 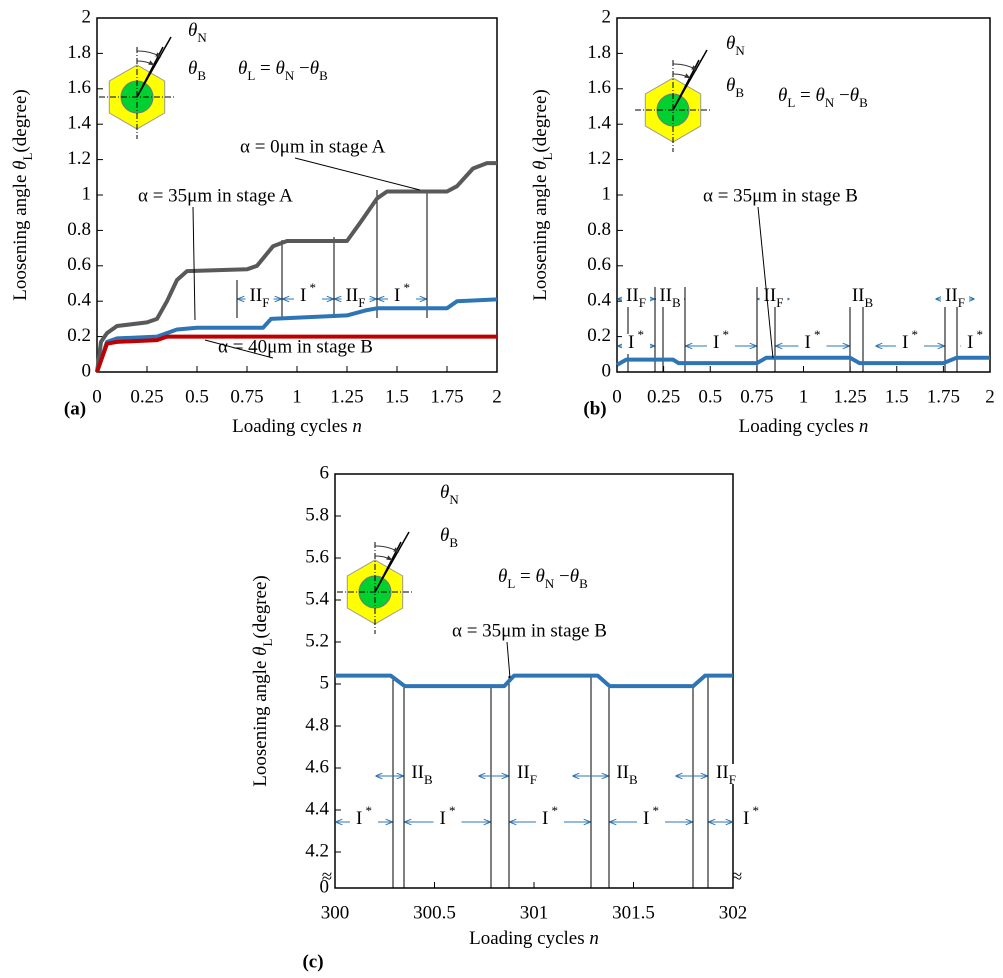 I want to click on y-axis-label: Loosening angle θL(degree), so click(x=22, y=194).